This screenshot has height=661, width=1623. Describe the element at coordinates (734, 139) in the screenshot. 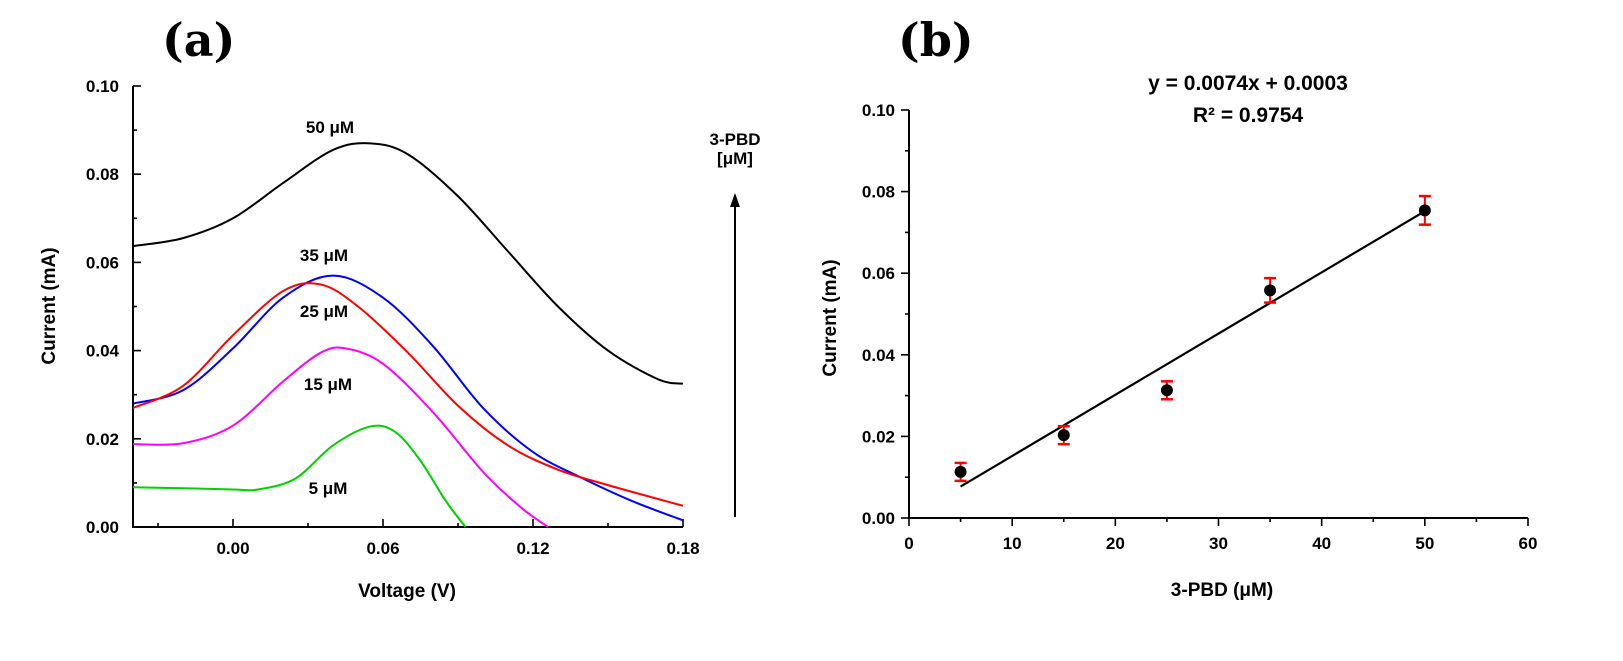

I see `arrow-label-line-1: 3-PBD` at that location.